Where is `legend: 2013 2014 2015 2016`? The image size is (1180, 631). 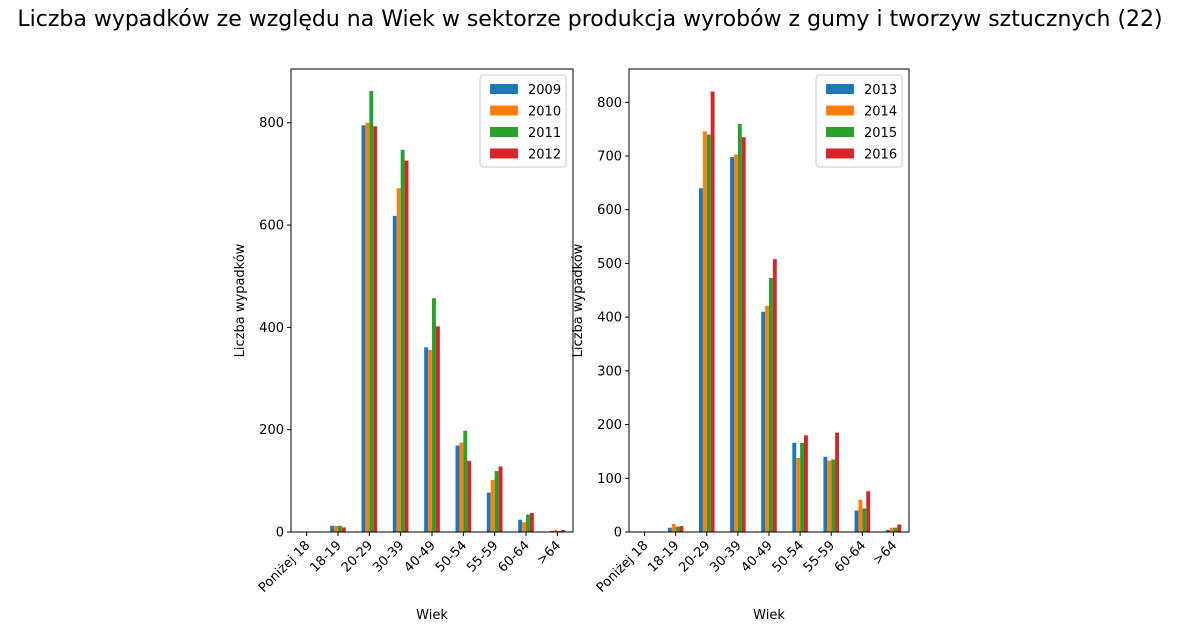
legend: 2013 2014 2015 2016 is located at coordinates (859, 121).